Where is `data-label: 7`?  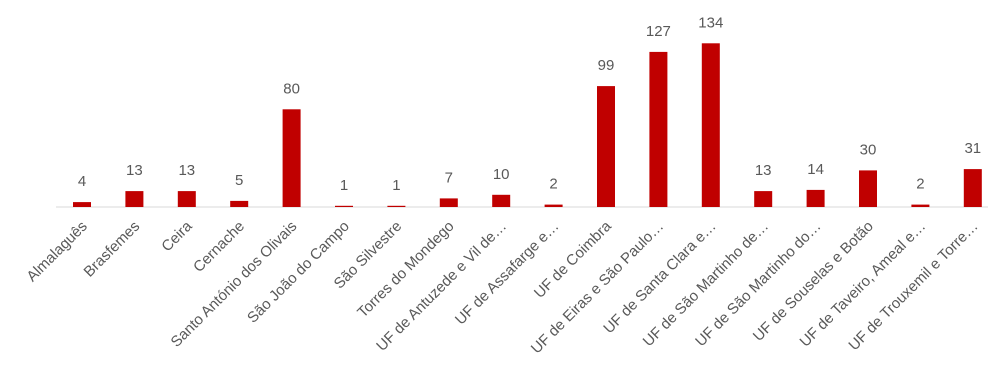
data-label: 7 is located at coordinates (449, 177).